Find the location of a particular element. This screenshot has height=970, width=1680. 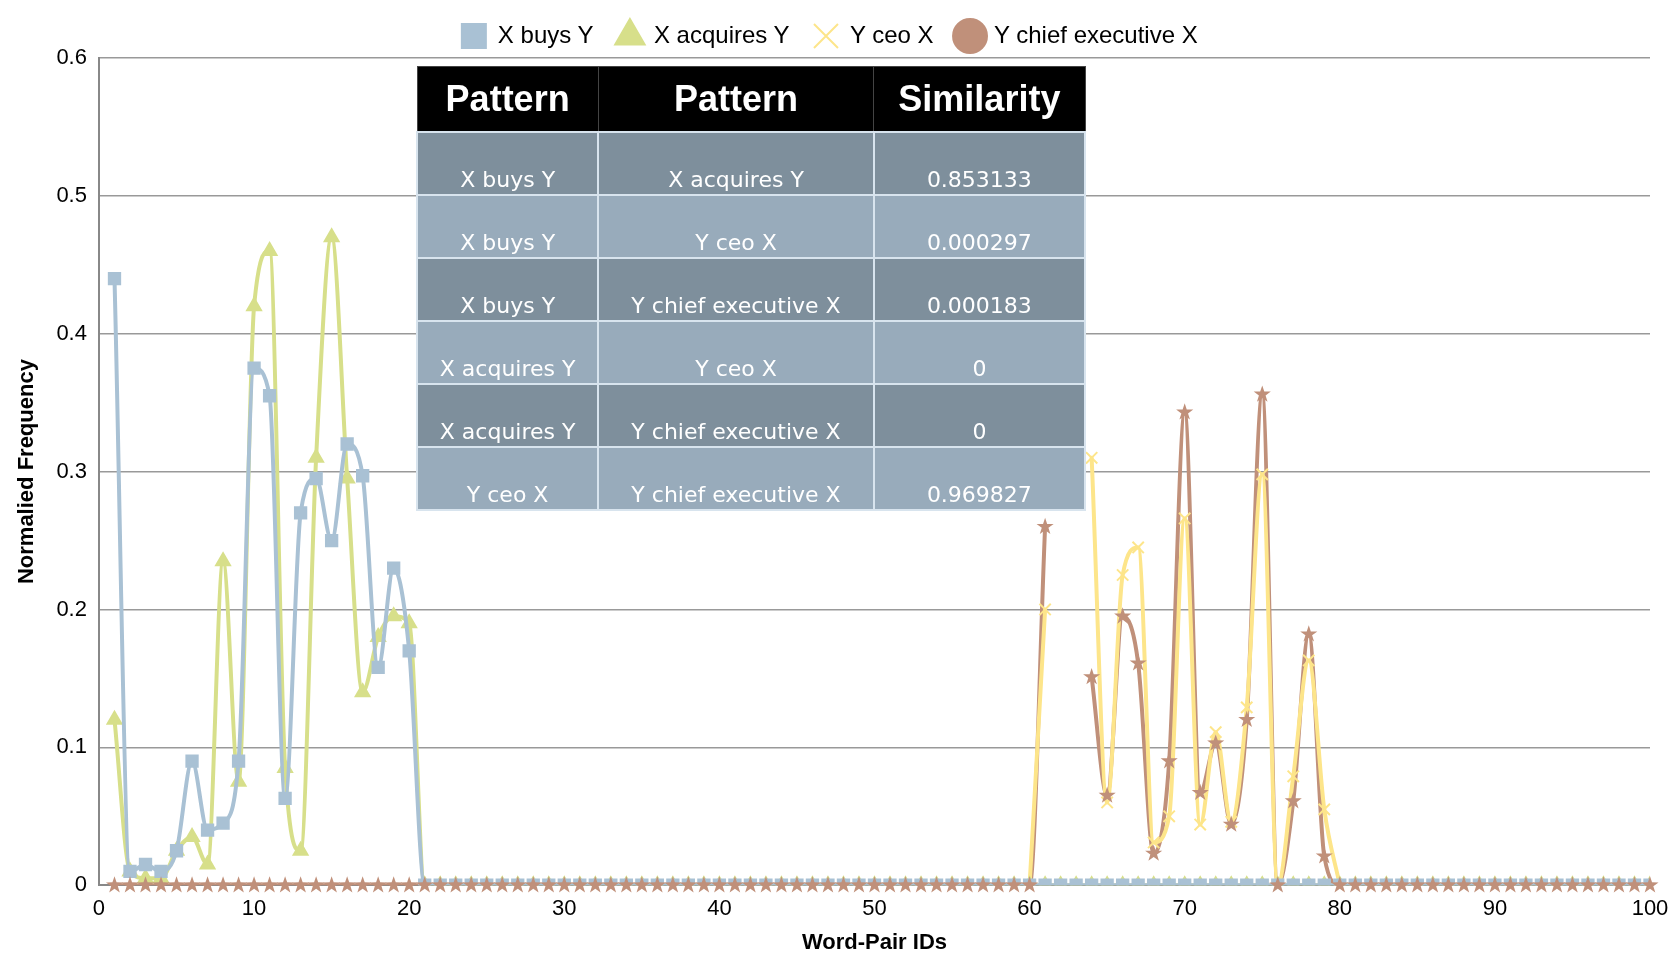

annotation: 0.969827 is located at coordinates (979, 478).